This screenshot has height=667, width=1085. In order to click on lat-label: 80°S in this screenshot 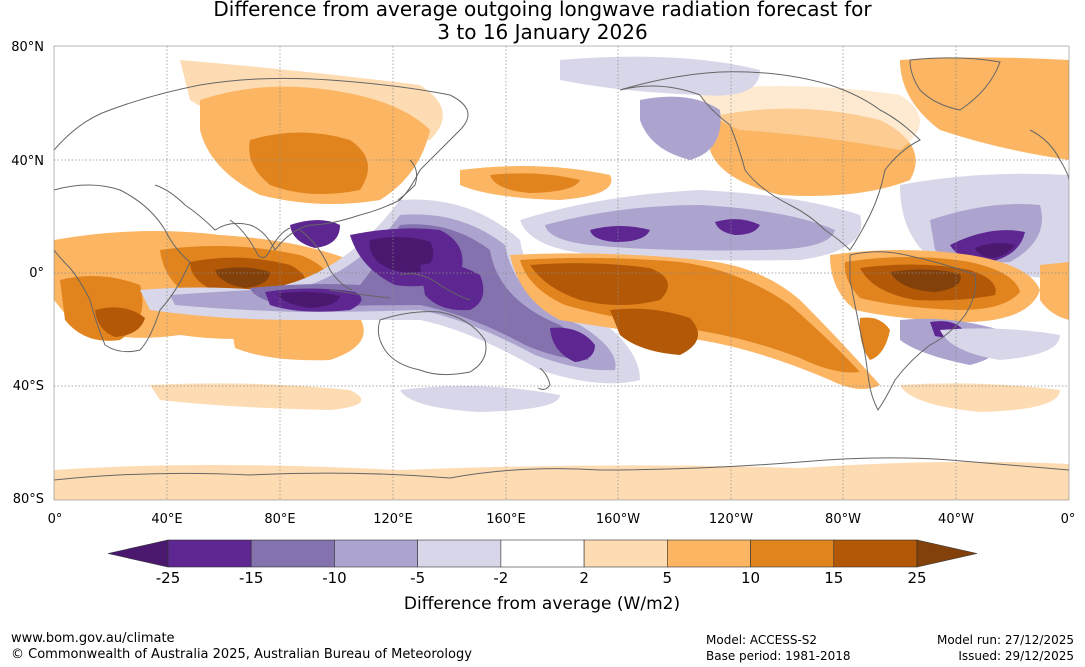, I will do `click(28, 499)`.